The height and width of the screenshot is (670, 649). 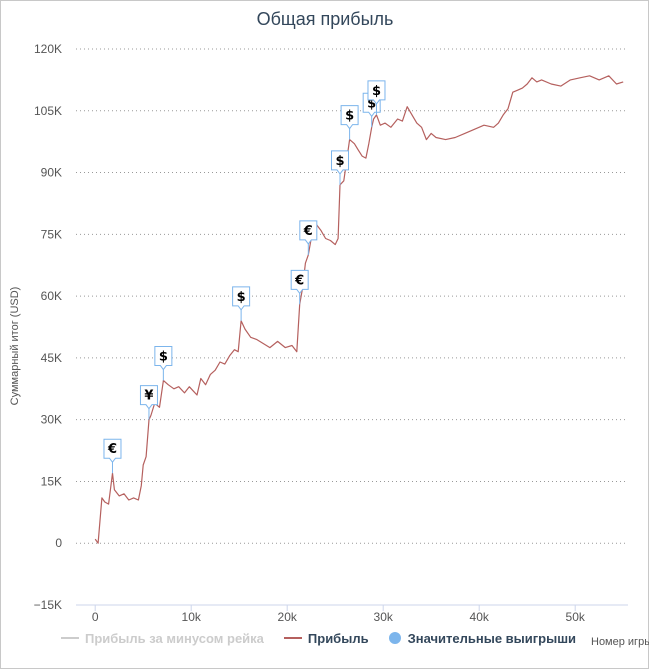 I want to click on x-tick-label: 40k, so click(x=480, y=617).